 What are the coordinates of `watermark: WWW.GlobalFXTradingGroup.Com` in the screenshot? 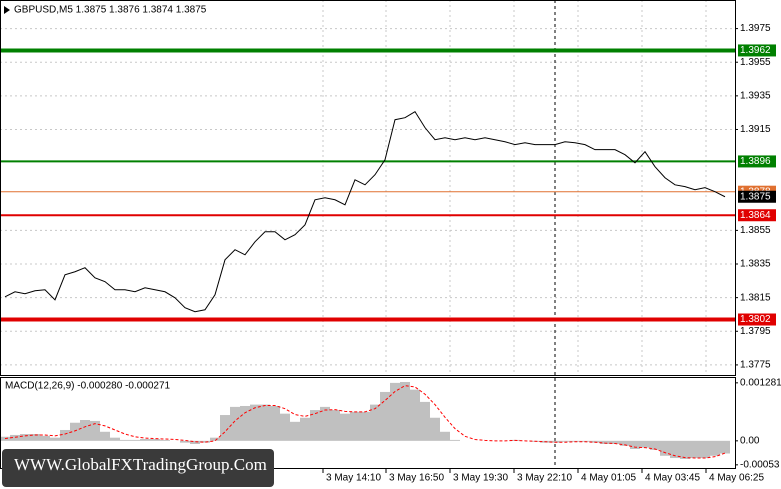 It's located at (140, 464).